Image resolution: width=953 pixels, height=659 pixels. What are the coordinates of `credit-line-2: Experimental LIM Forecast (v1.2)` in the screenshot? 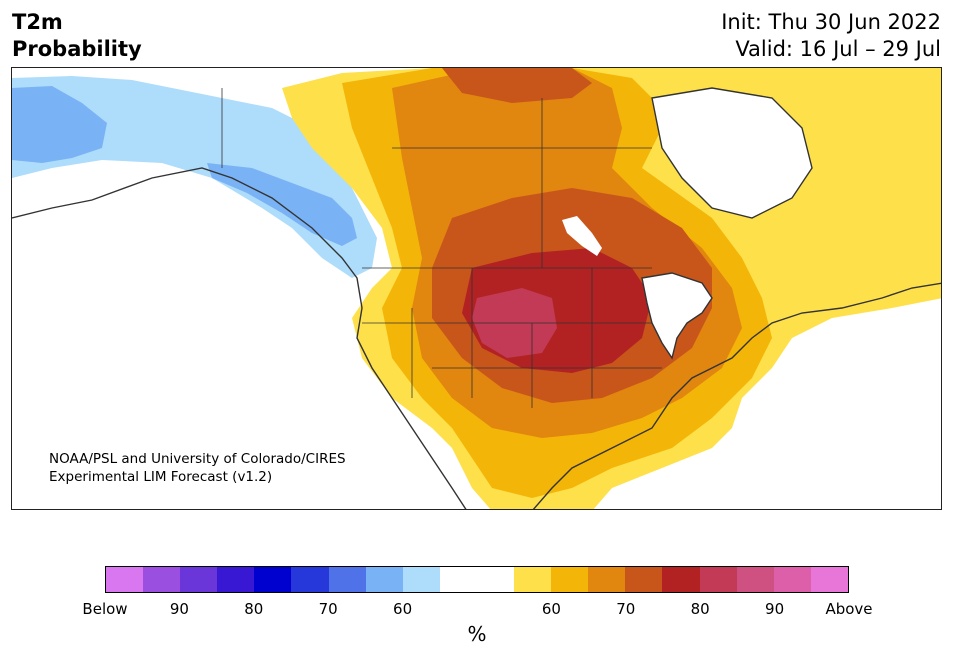 It's located at (161, 477).